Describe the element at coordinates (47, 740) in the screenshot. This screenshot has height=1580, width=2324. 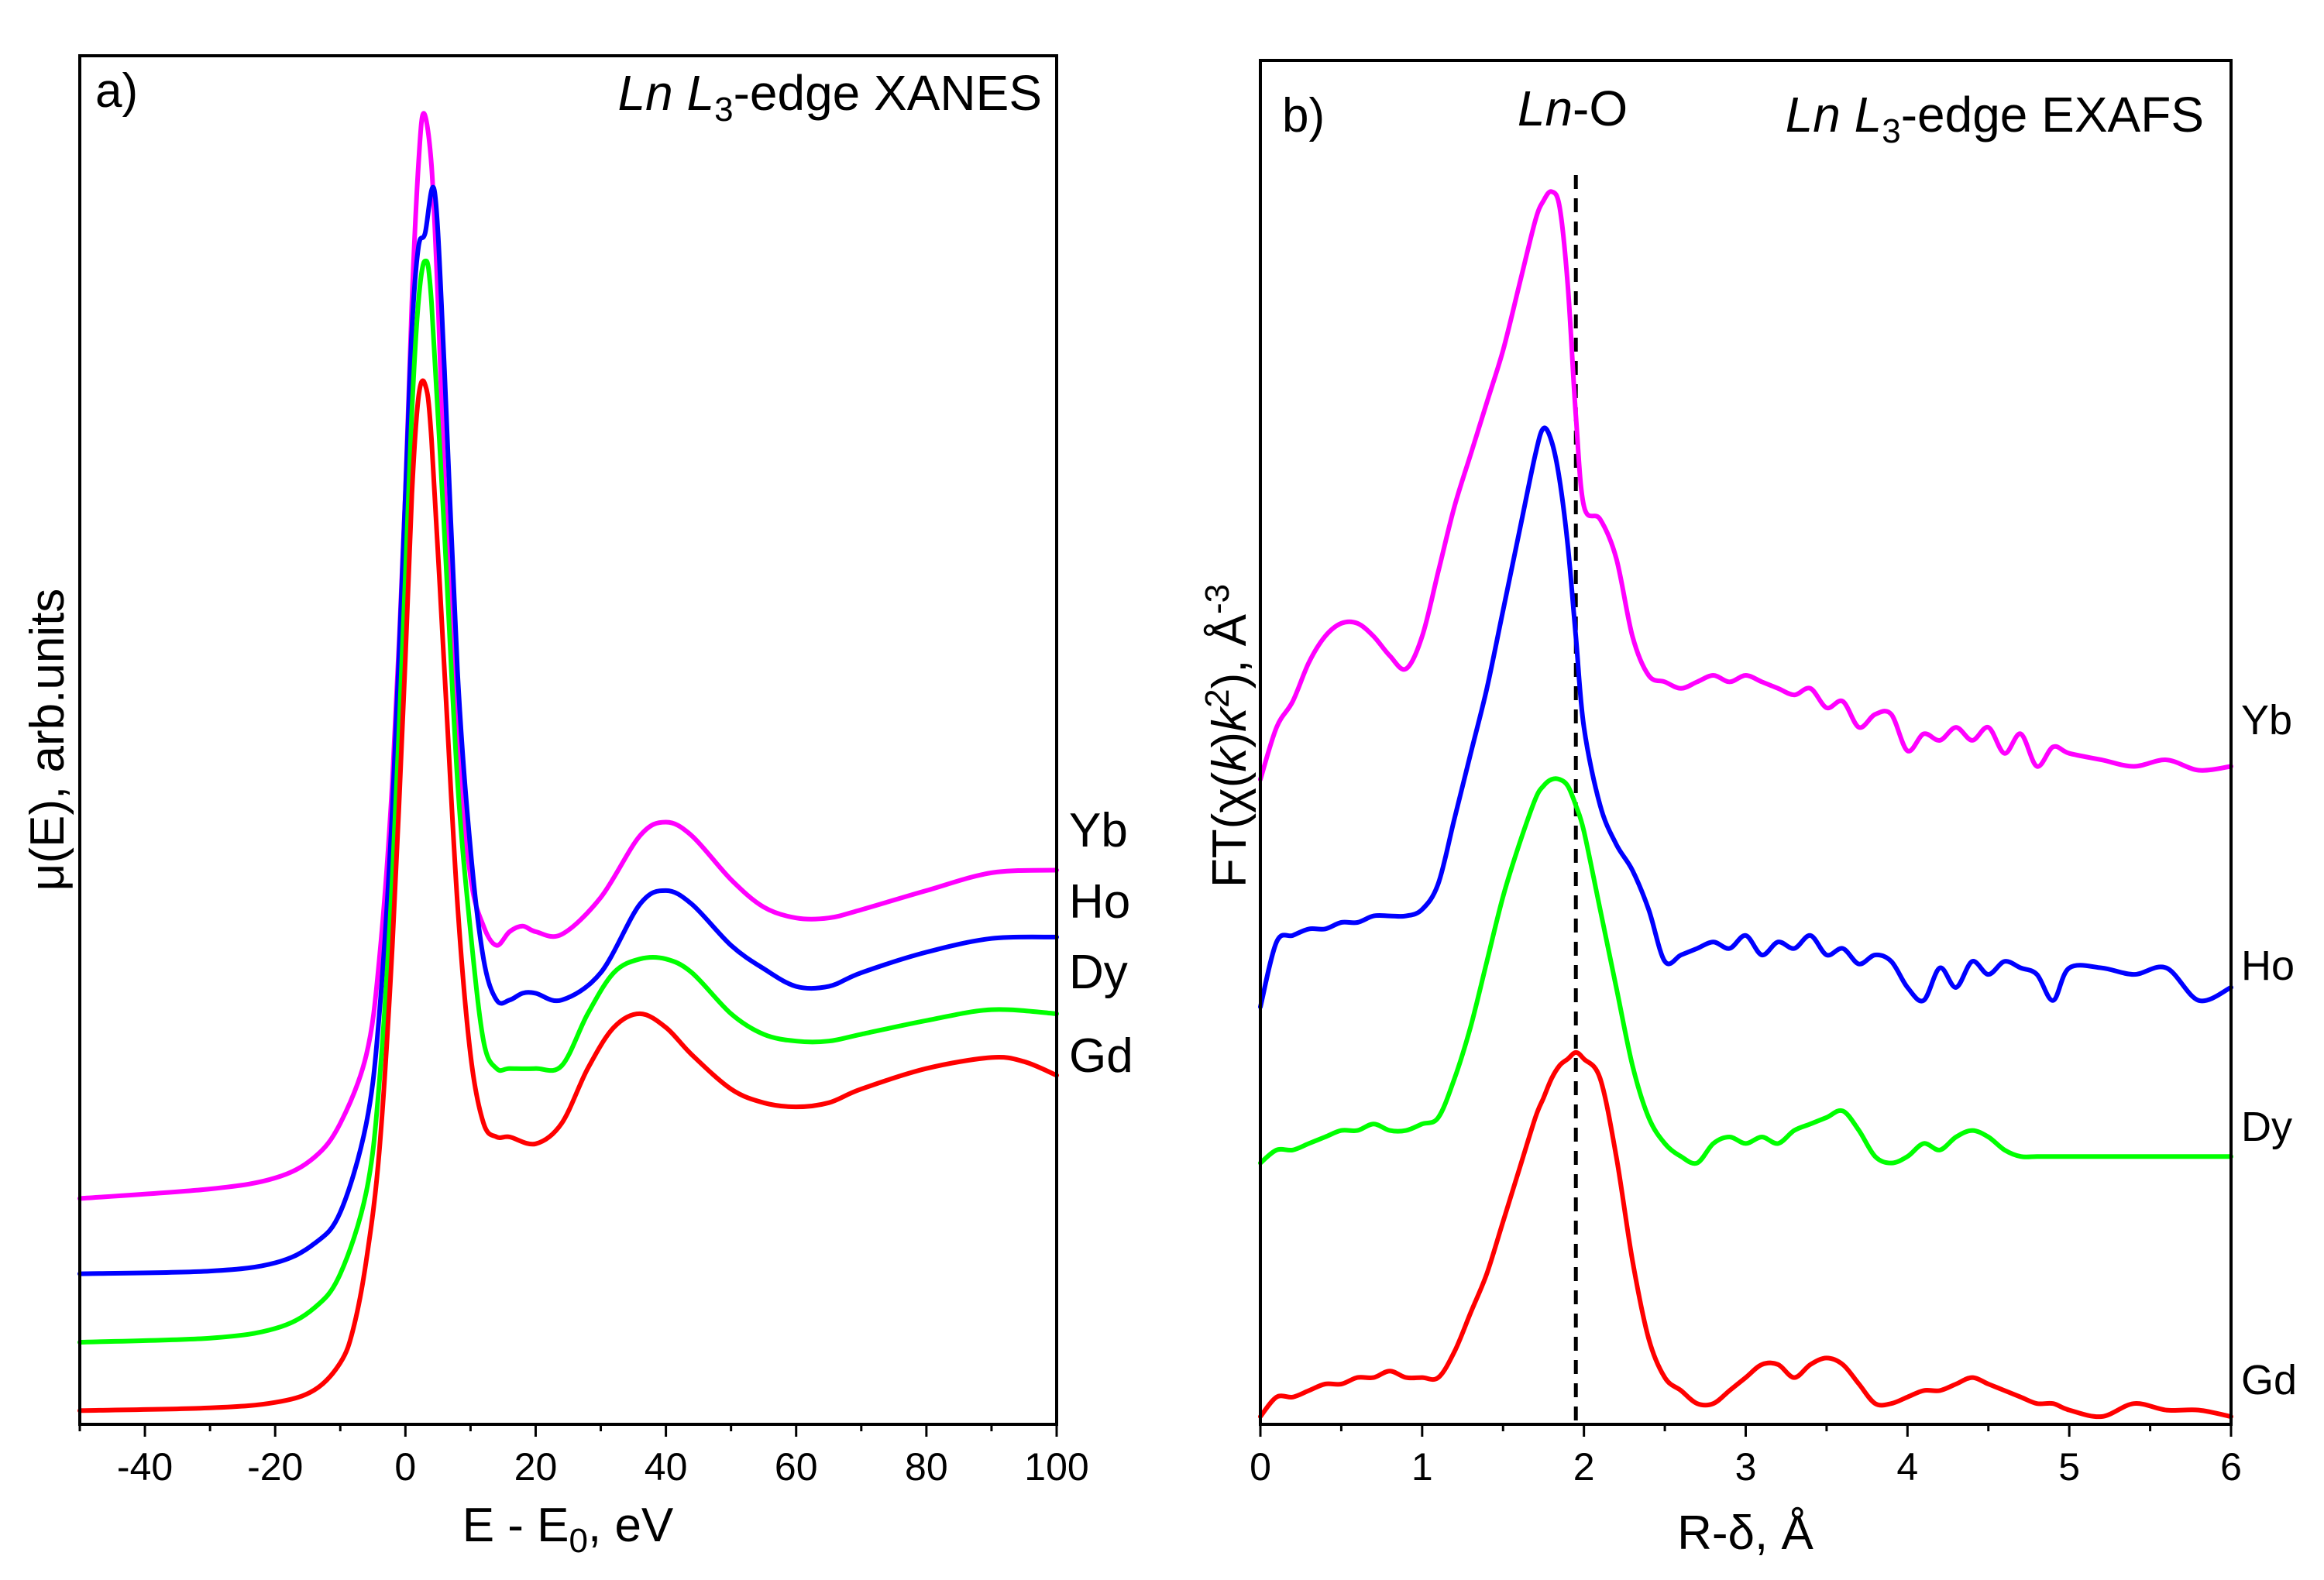
I see `panel-a-y-axis-label: μ(E), arb.units` at that location.